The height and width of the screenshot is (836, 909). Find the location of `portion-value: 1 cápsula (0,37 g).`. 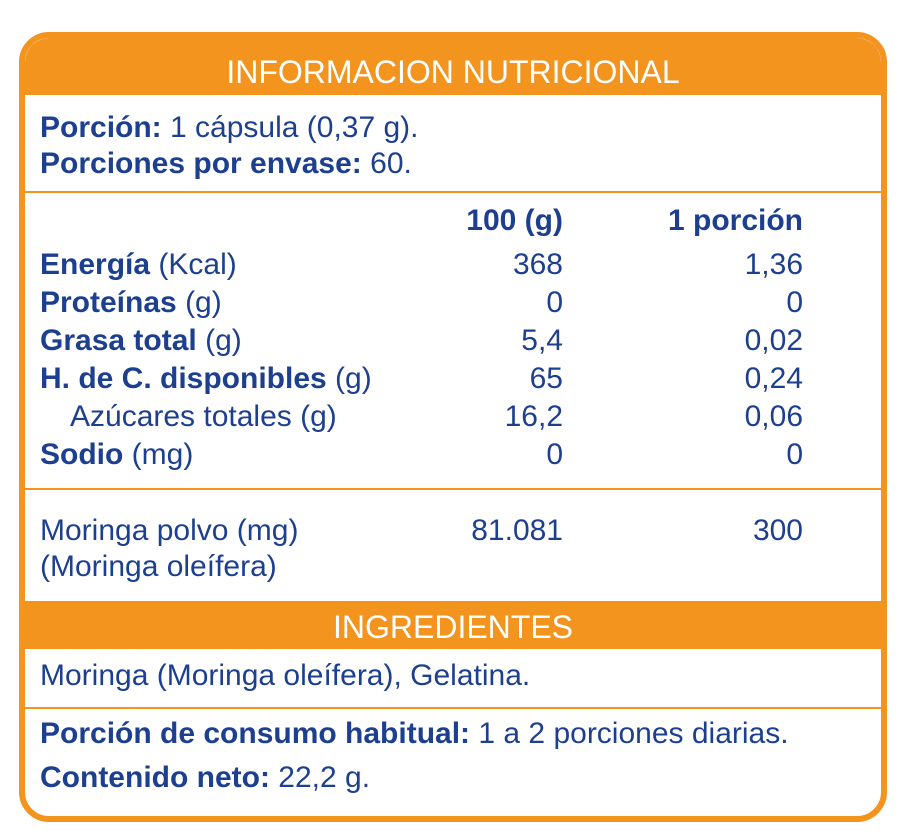

portion-value: 1 cápsula (0,37 g). is located at coordinates (294, 127).